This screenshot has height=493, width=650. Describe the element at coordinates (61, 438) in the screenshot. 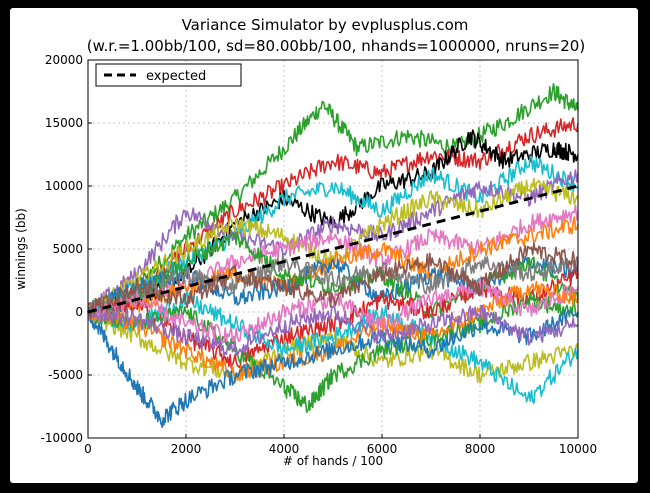

I see `y-tick-label: -10000` at that location.